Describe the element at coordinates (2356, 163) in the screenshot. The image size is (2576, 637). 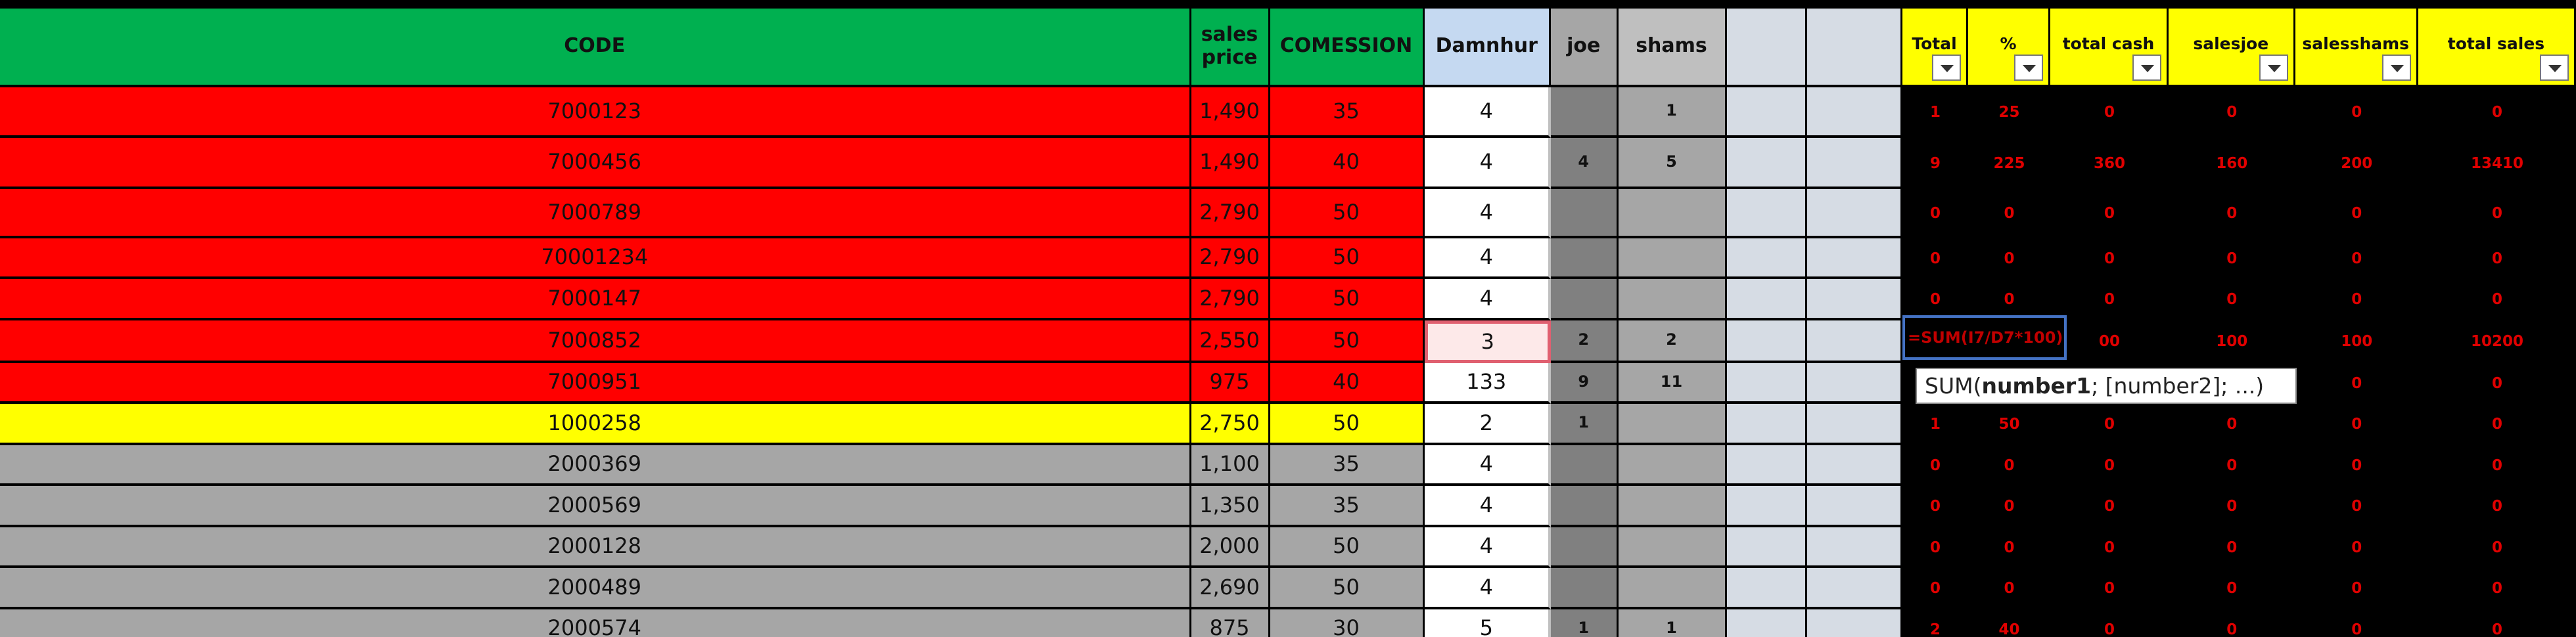
I see `data-cell: 200` at that location.